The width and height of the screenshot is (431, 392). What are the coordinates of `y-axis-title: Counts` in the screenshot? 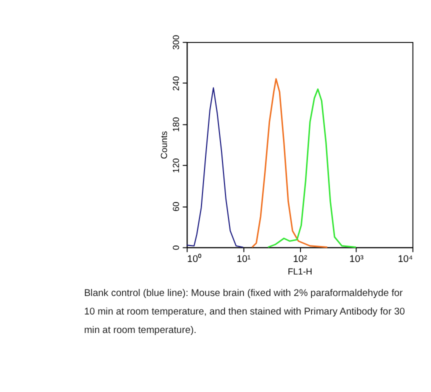 It's located at (163, 145).